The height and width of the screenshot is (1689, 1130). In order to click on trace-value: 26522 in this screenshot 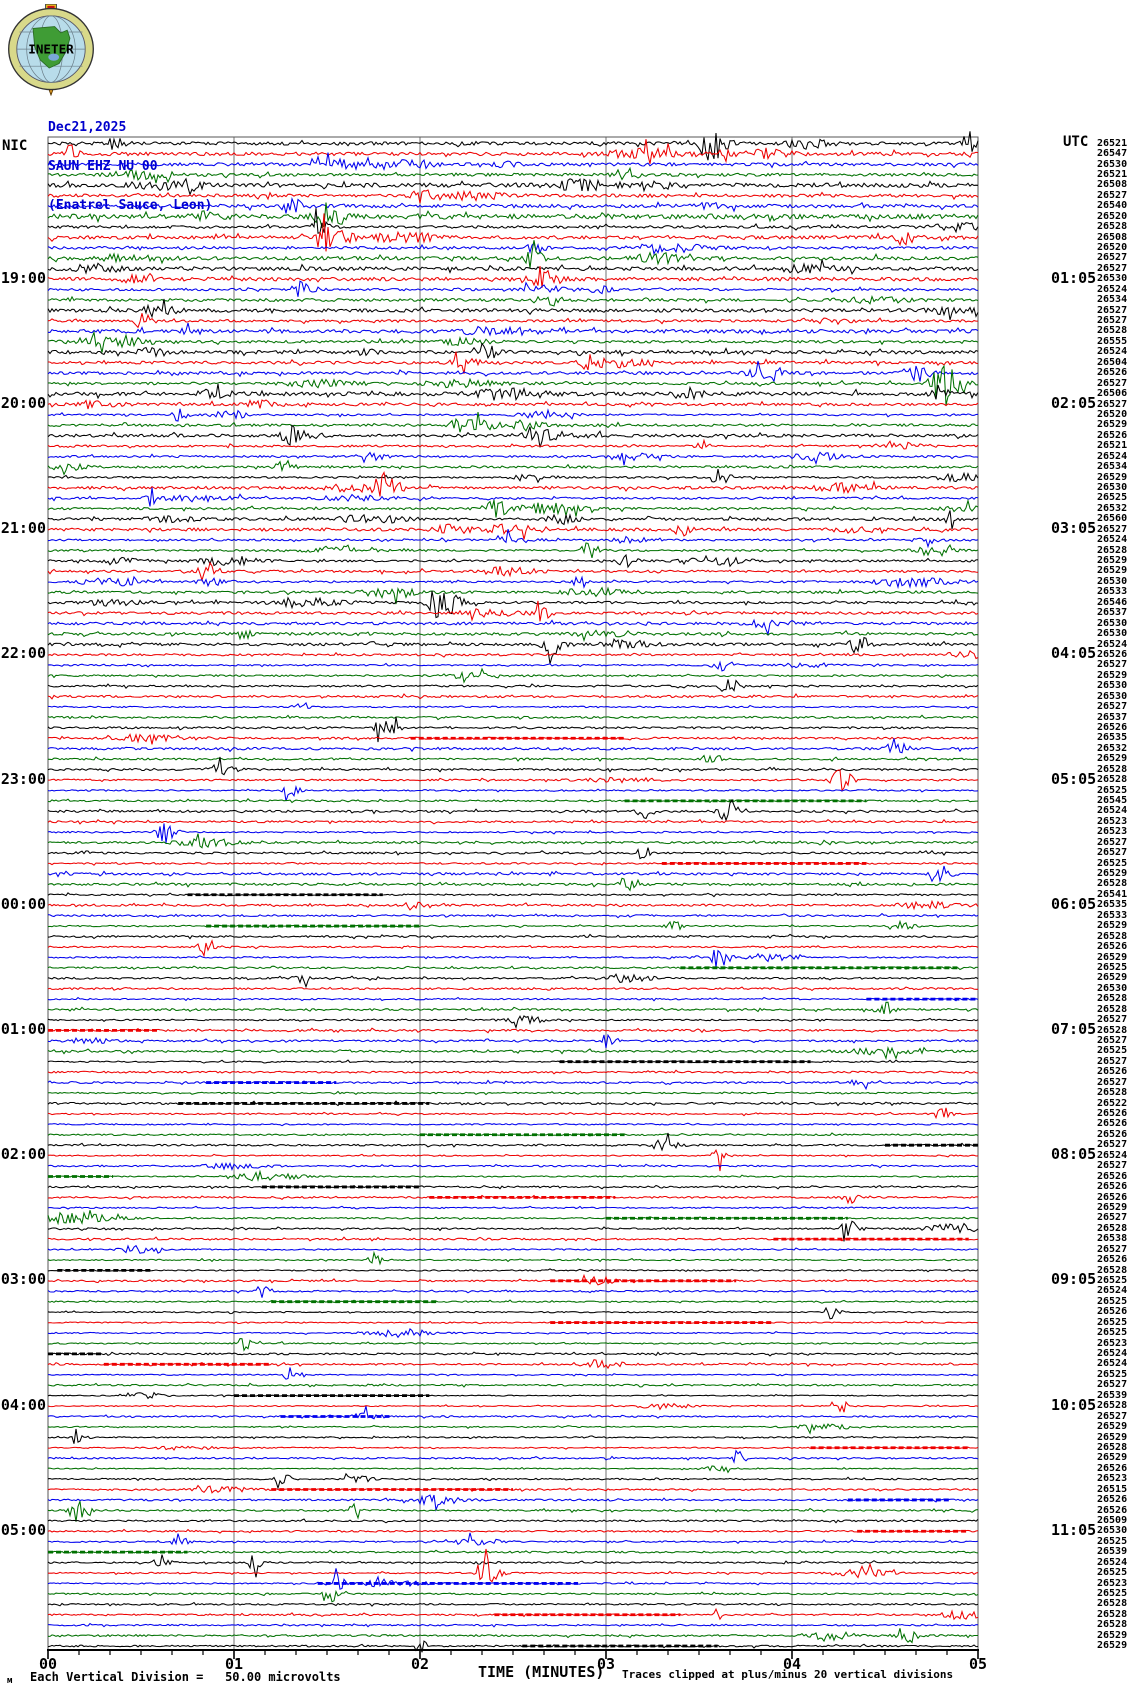, I will do `click(1112, 1103)`.